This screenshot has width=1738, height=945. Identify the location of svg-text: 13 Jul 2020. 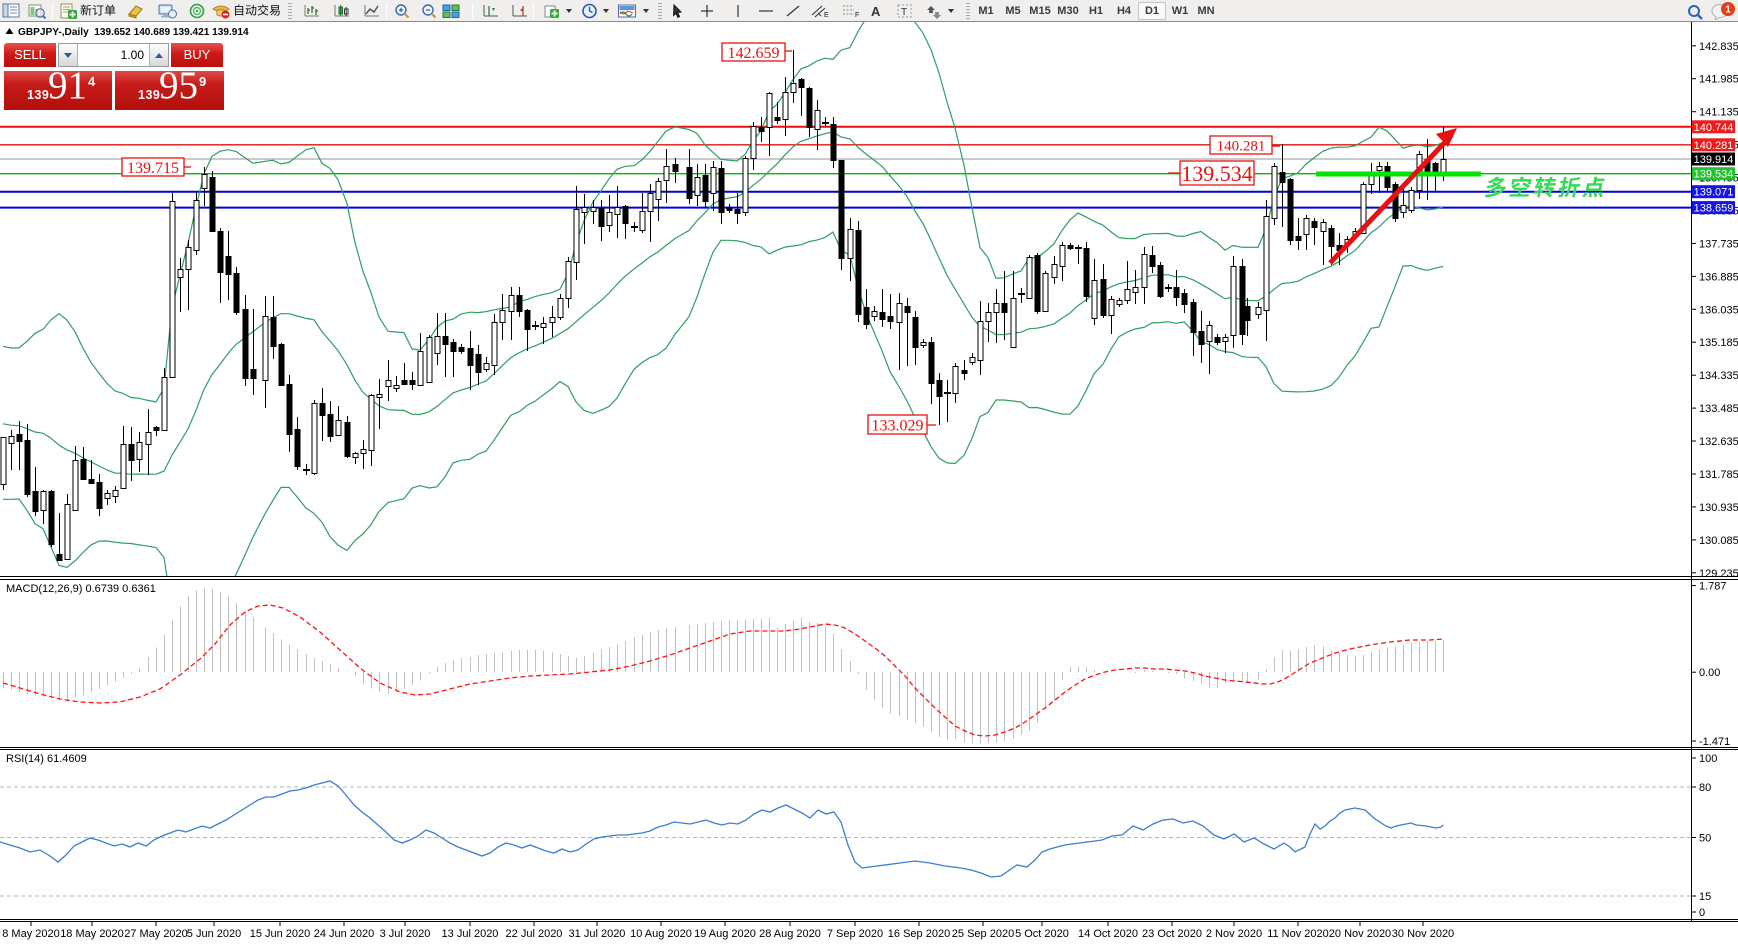
(470, 934).